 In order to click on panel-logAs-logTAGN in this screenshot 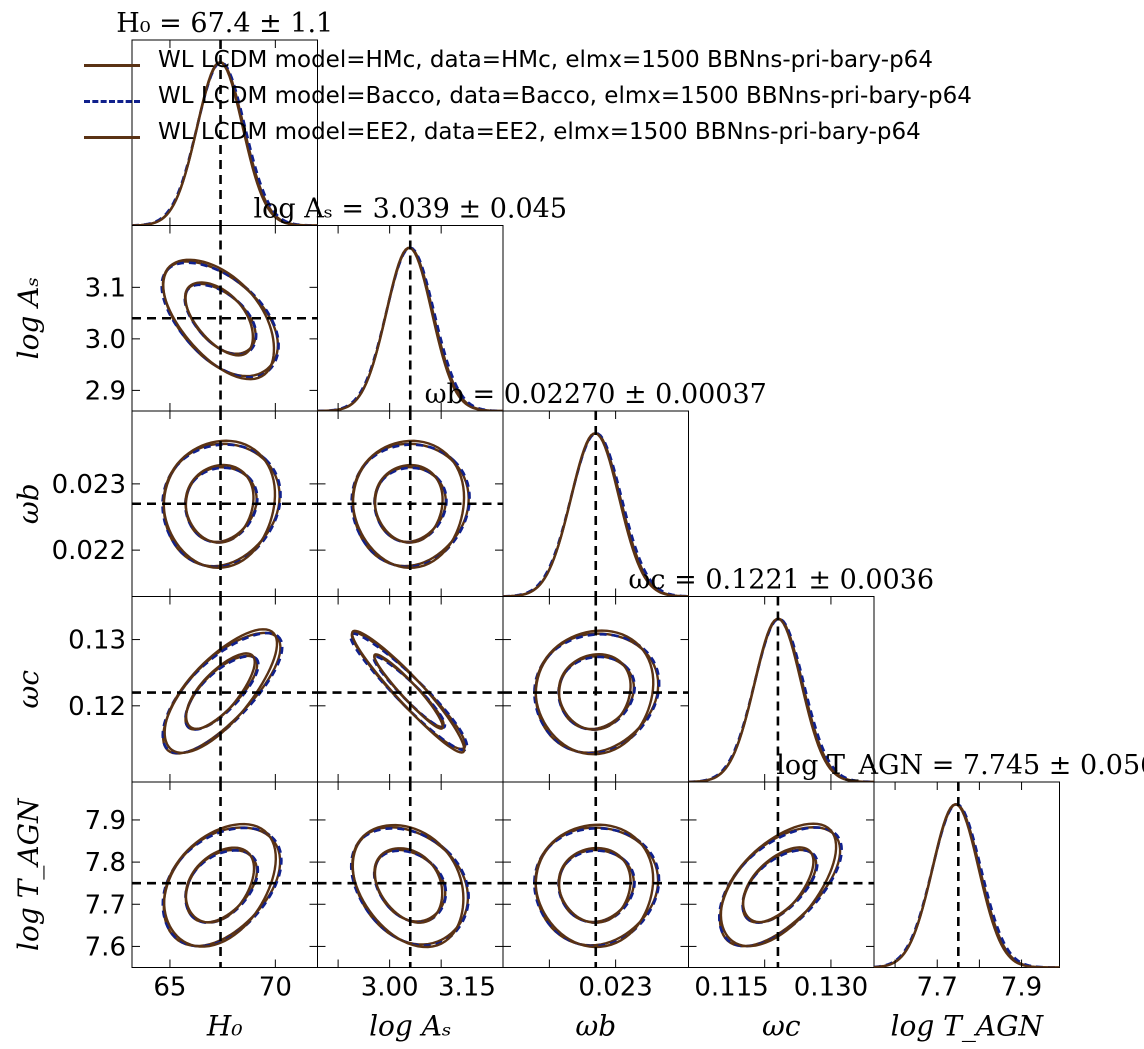, I will do `click(410, 874)`.